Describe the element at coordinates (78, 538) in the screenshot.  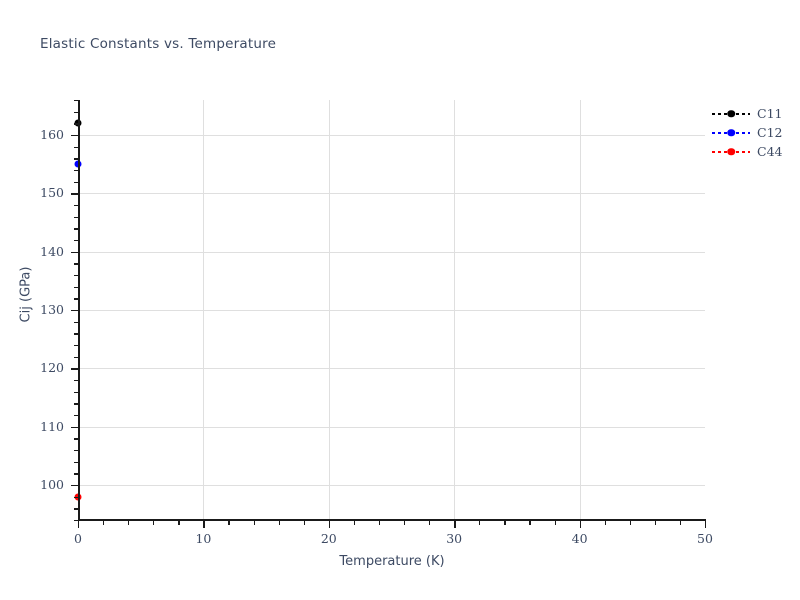
I see `x-axis-tick-label: 0` at that location.